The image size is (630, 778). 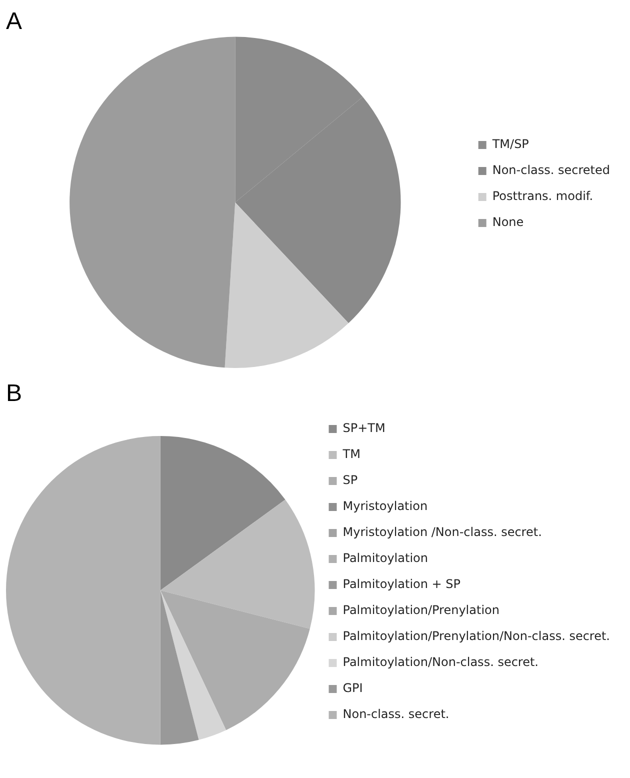 What do you see at coordinates (396, 714) in the screenshot?
I see `legend-label: Non-class. secret.` at bounding box center [396, 714].